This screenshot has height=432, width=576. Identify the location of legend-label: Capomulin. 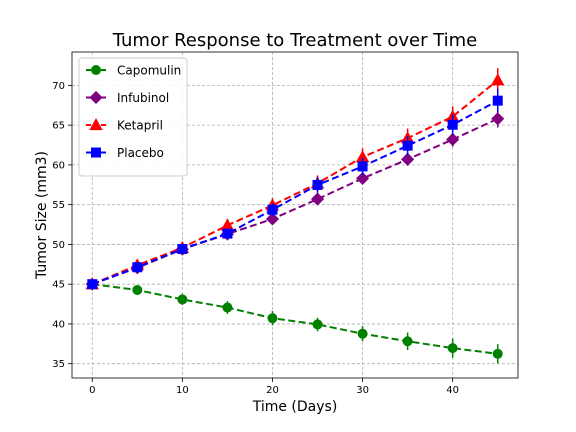
(149, 71).